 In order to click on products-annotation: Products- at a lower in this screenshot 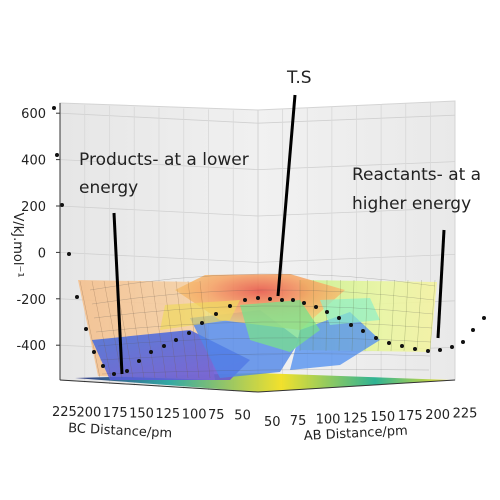, I will do `click(164, 160)`.